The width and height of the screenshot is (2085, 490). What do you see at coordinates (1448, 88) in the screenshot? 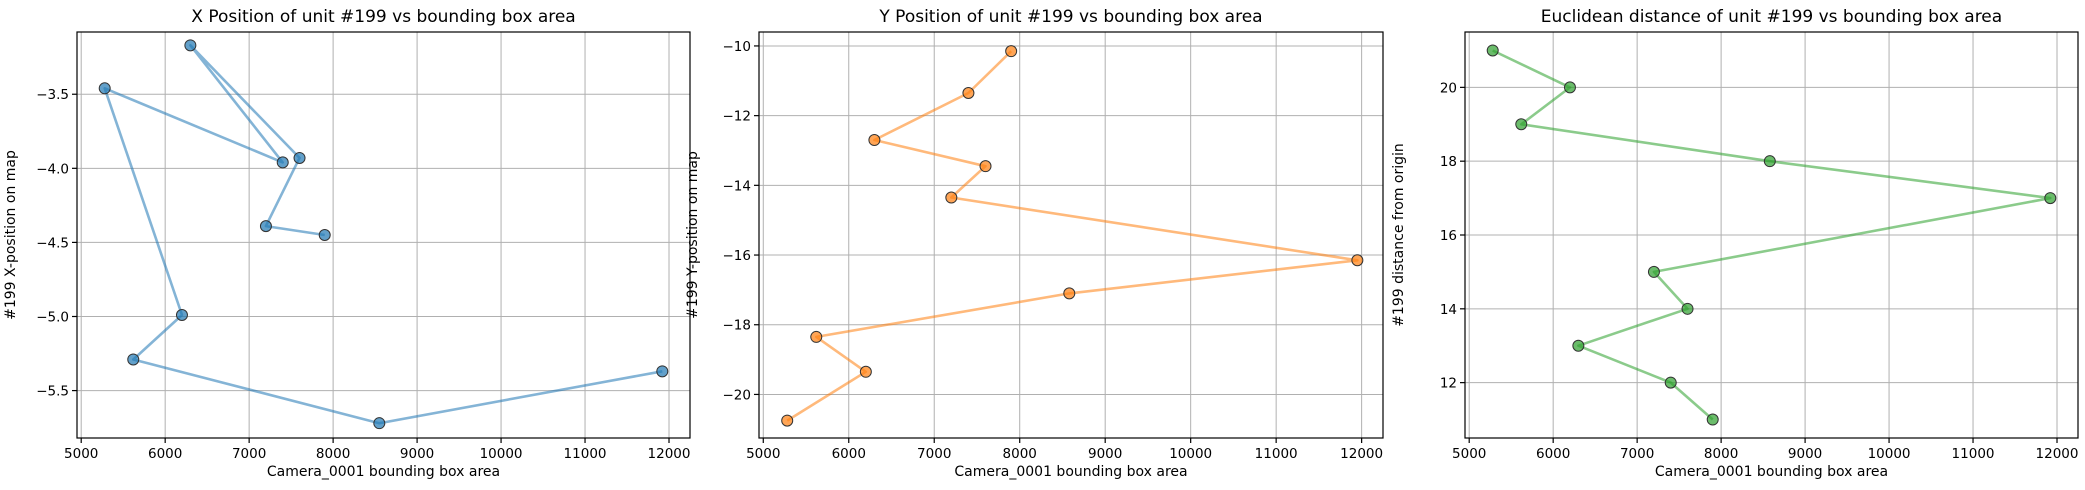
I see `y-tick-label: 20` at bounding box center [1448, 88].